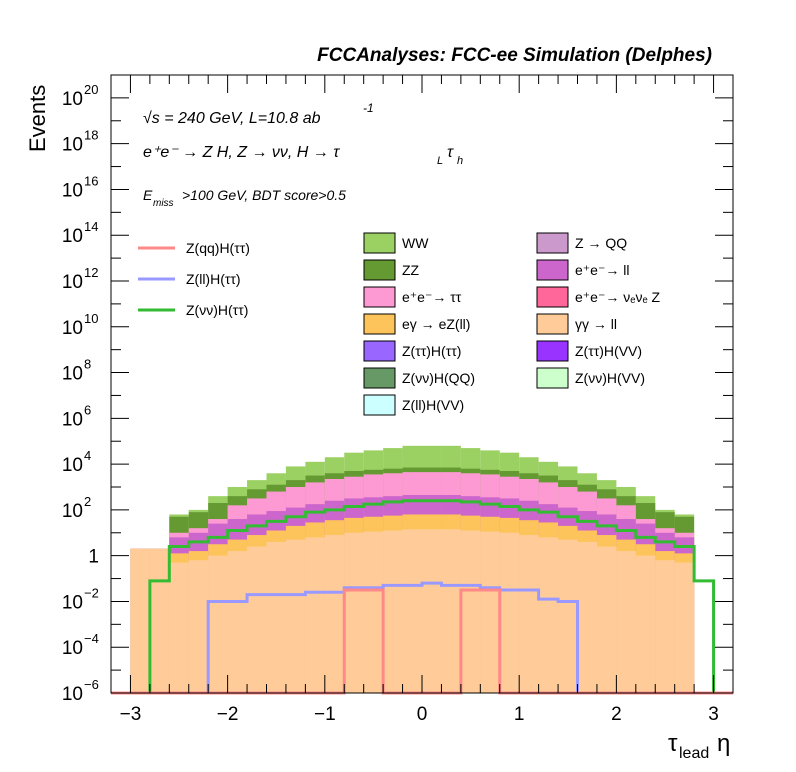 The width and height of the screenshot is (796, 772). Describe the element at coordinates (432, 297) in the screenshot. I see `legend-label: e⁺e⁻→ ττ` at that location.